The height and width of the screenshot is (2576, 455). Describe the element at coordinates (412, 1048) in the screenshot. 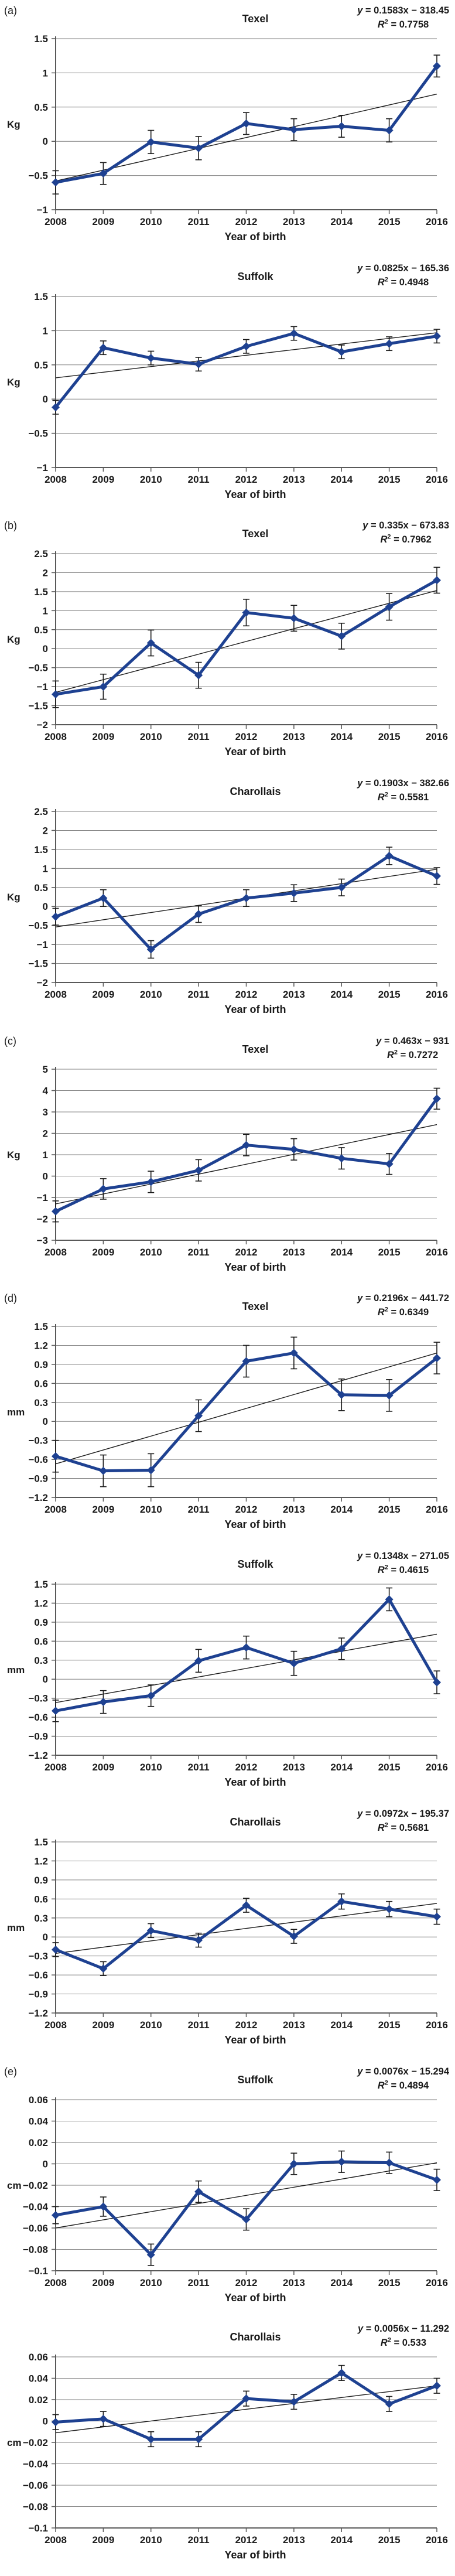

I see `regression-equation: y = 0.463x − 931 R2 = 0.7272` at that location.